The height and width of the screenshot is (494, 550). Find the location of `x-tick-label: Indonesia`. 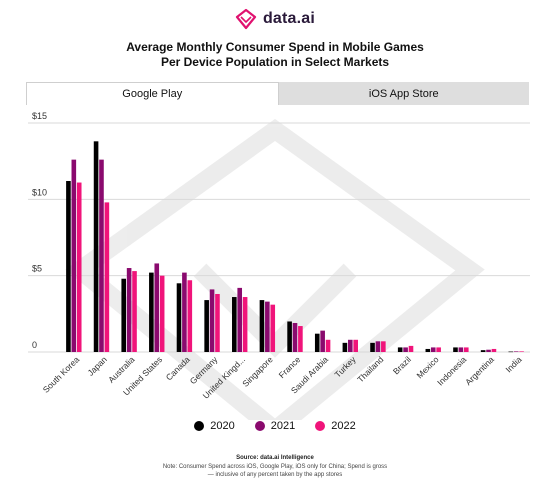

x-tick-label: Indonesia is located at coordinates (451, 370).